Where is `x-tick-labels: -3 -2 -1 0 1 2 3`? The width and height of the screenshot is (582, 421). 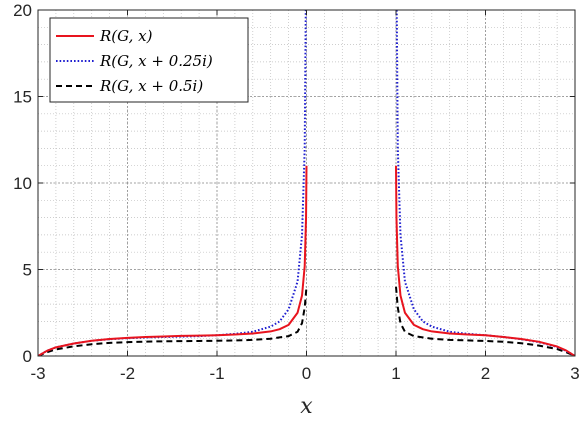
x-tick-labels: -3 -2 -1 0 1 2 3 is located at coordinates (304, 373).